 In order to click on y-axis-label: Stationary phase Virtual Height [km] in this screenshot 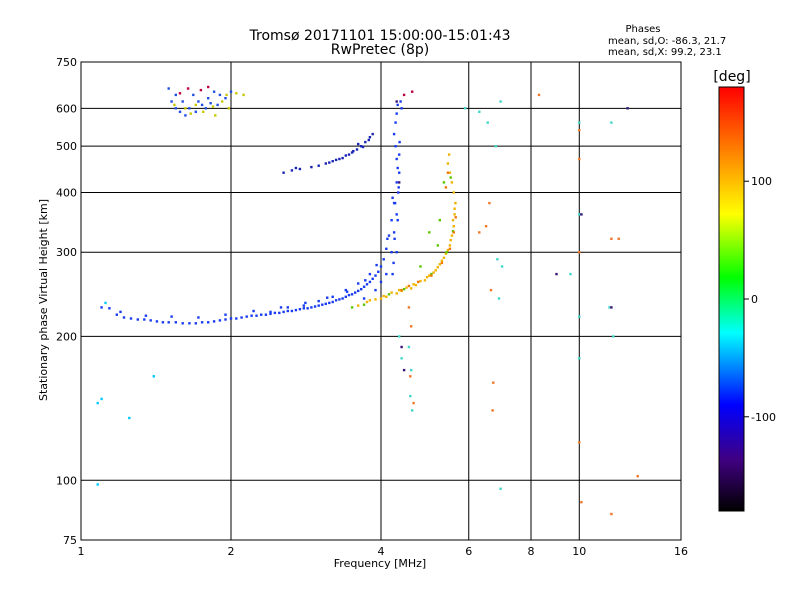, I will do `click(43, 300)`.